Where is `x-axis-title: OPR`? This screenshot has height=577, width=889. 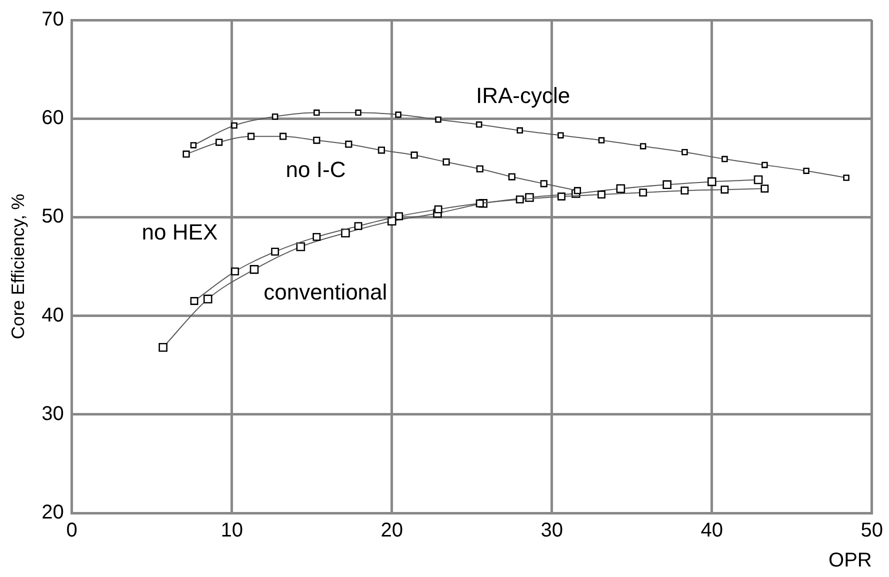
x-axis-title: OPR is located at coordinates (850, 561).